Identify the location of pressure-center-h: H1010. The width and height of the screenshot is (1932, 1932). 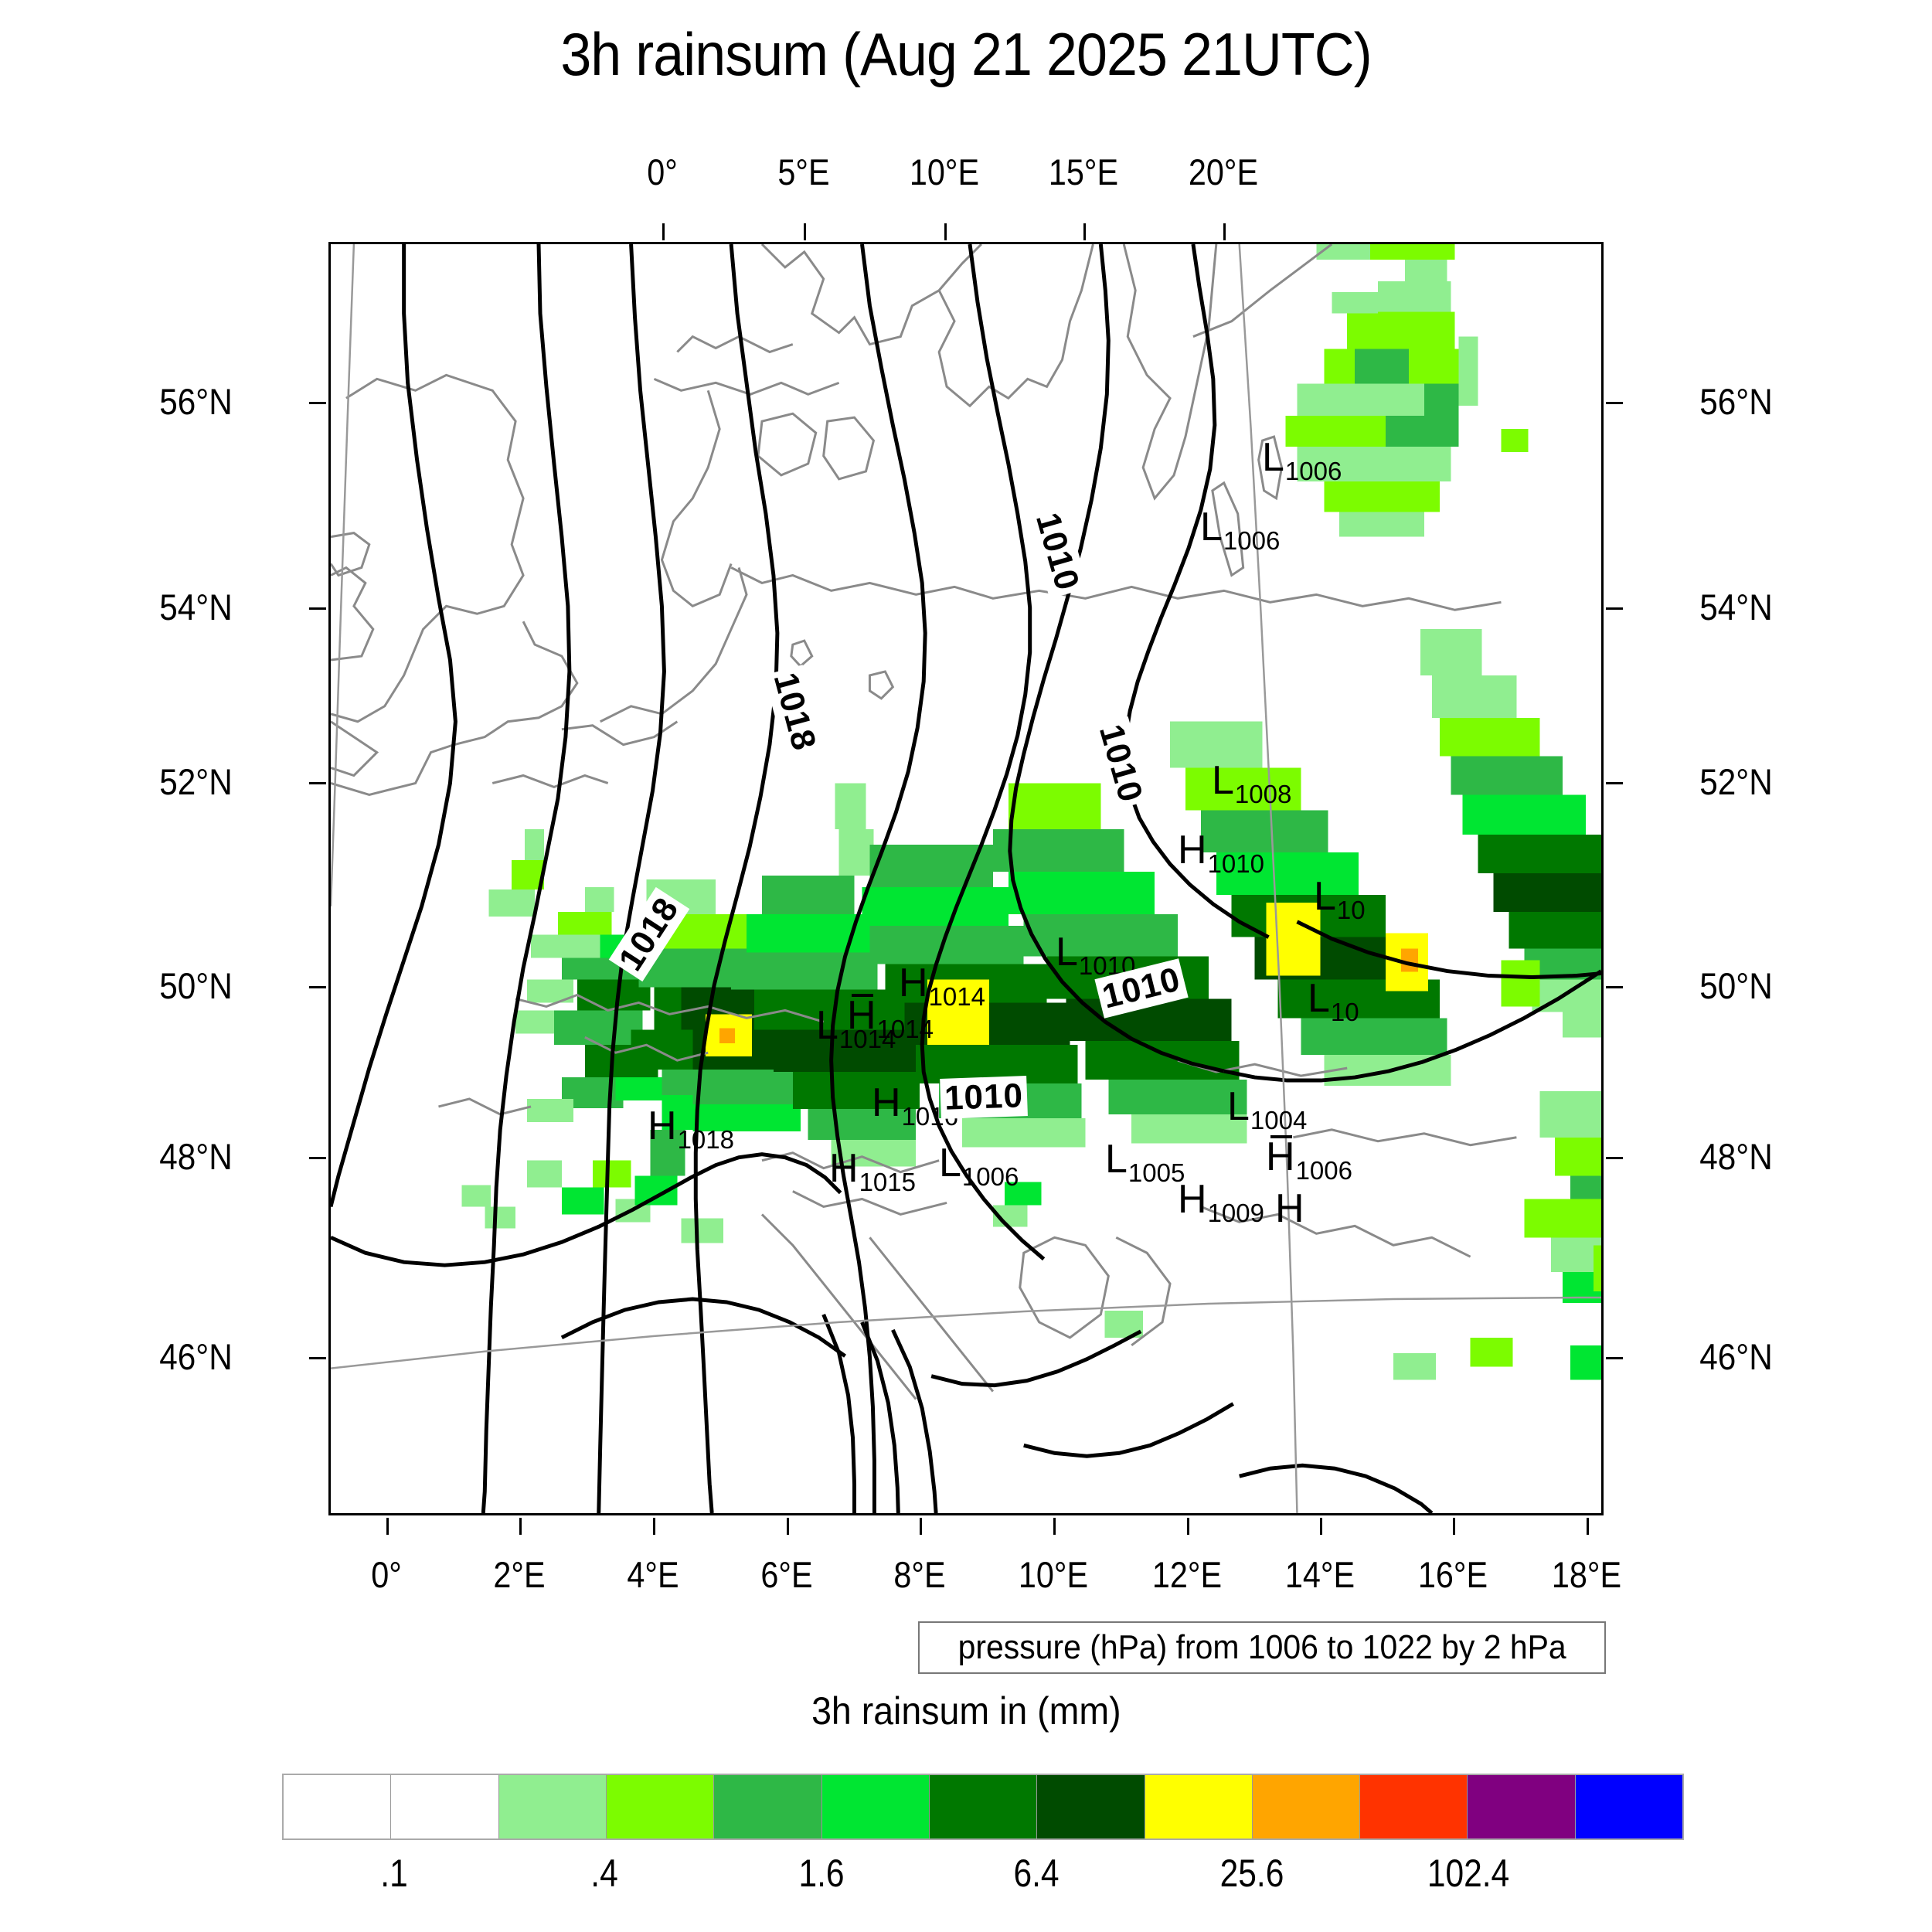
(1221, 853).